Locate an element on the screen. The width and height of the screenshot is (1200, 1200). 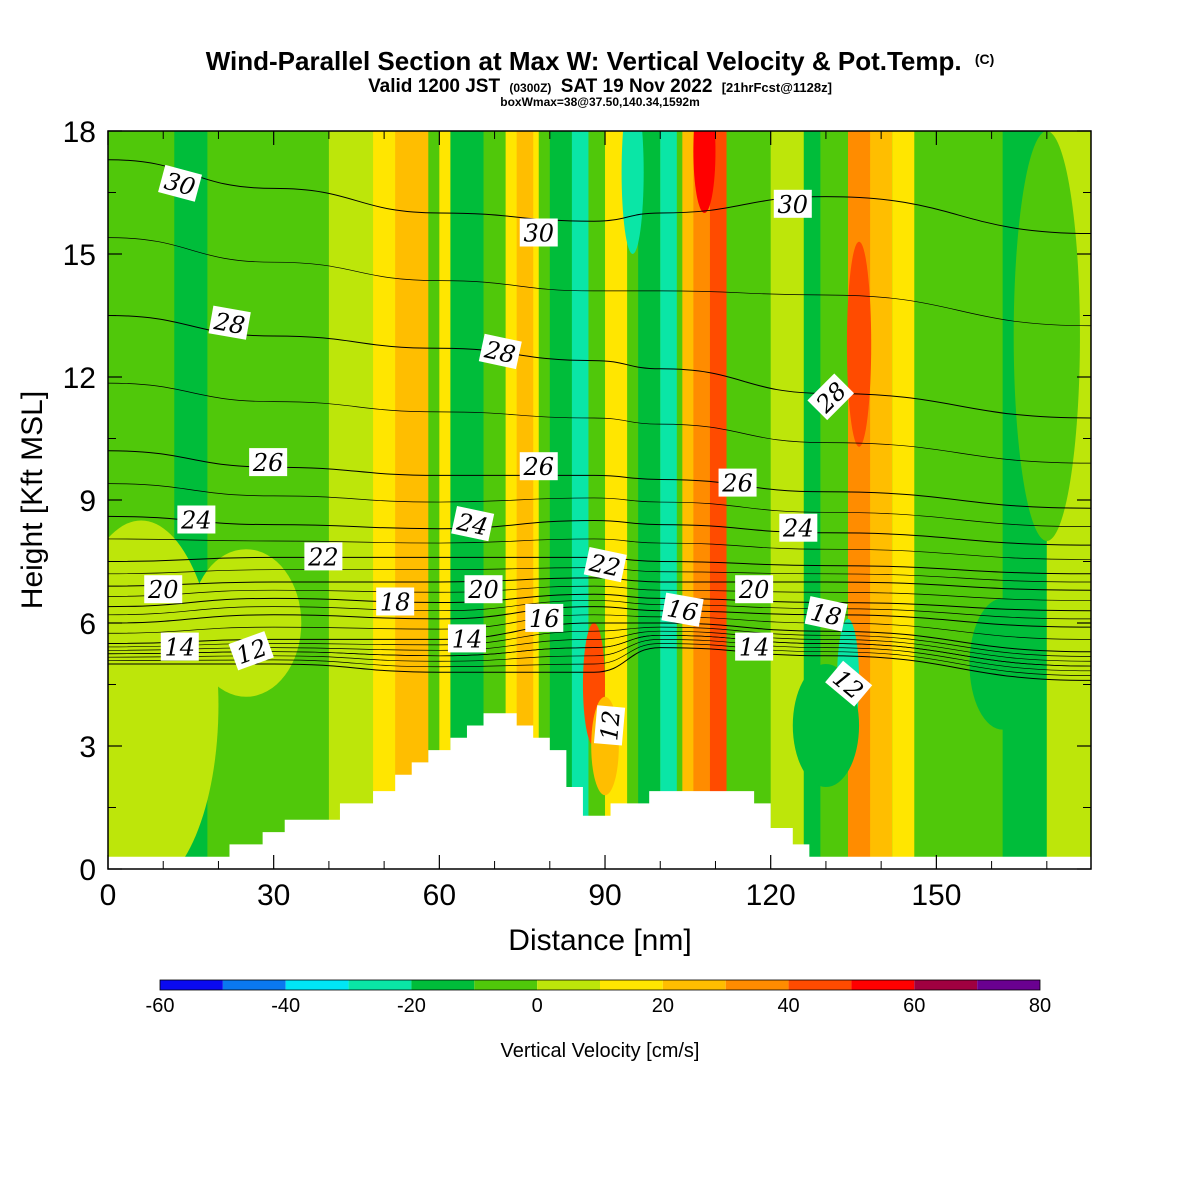
x-tick-label: 0 is located at coordinates (108, 895).